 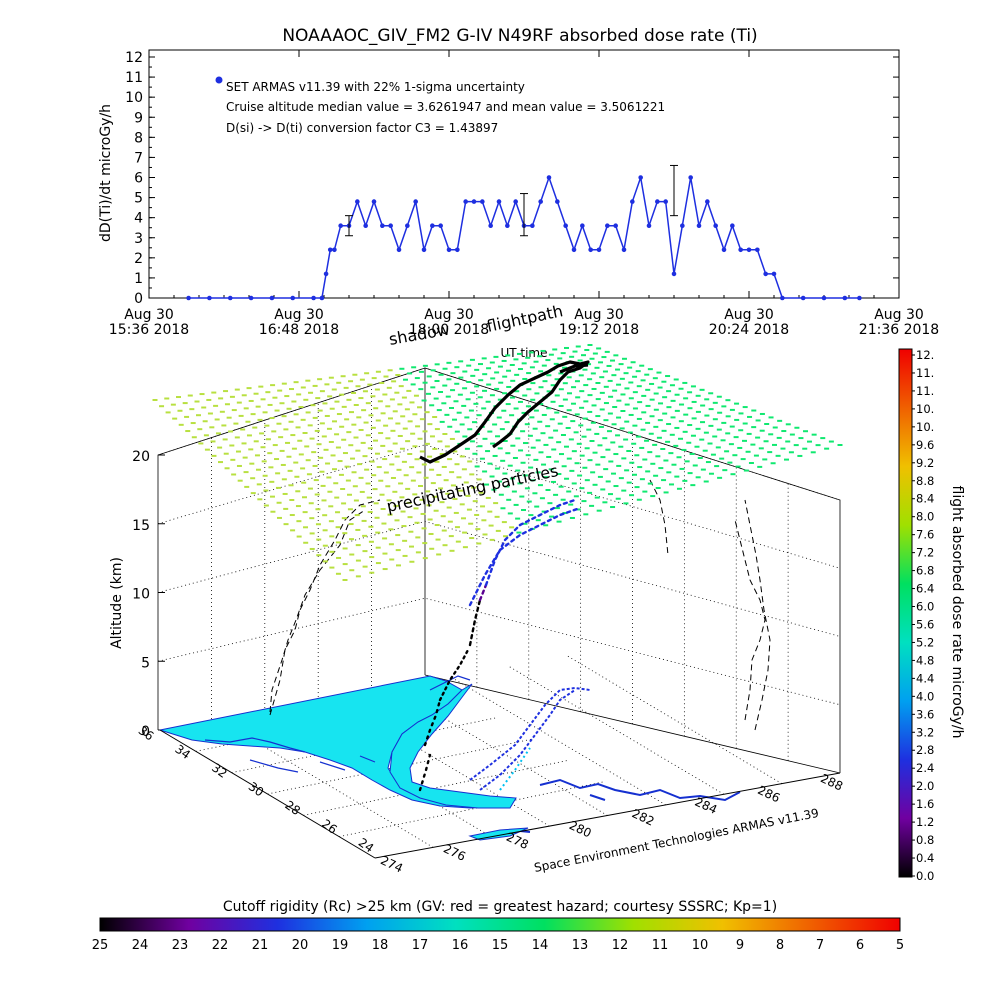 What do you see at coordinates (141, 526) in the screenshot?
I see `altitude-tick-label: 15` at bounding box center [141, 526].